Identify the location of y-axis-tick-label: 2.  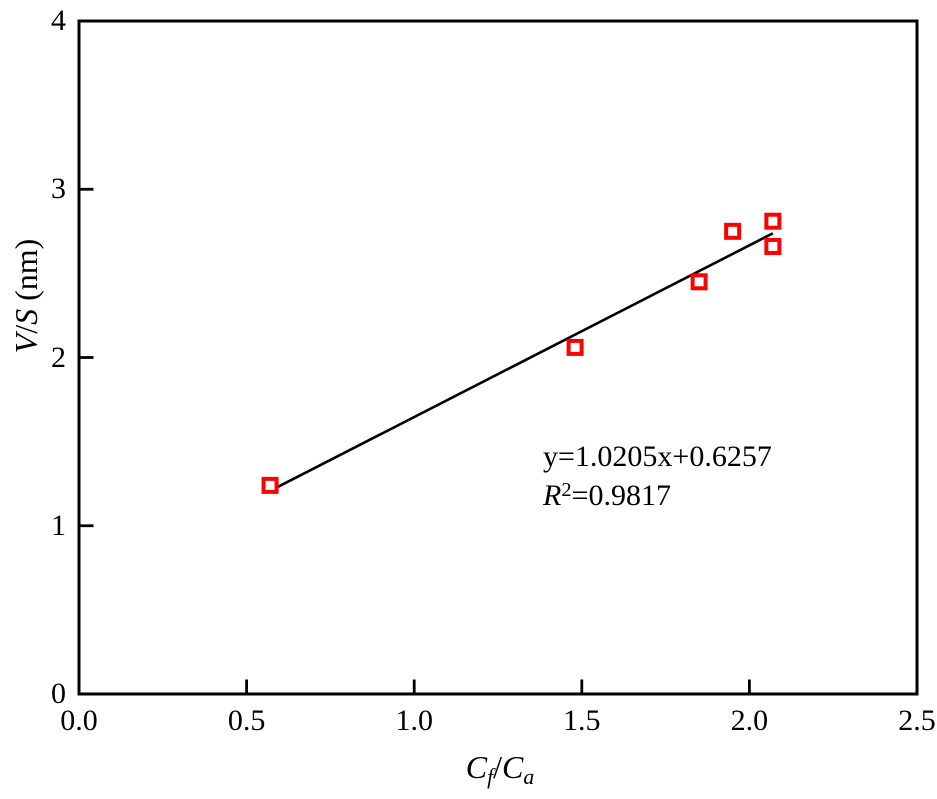
(58, 357).